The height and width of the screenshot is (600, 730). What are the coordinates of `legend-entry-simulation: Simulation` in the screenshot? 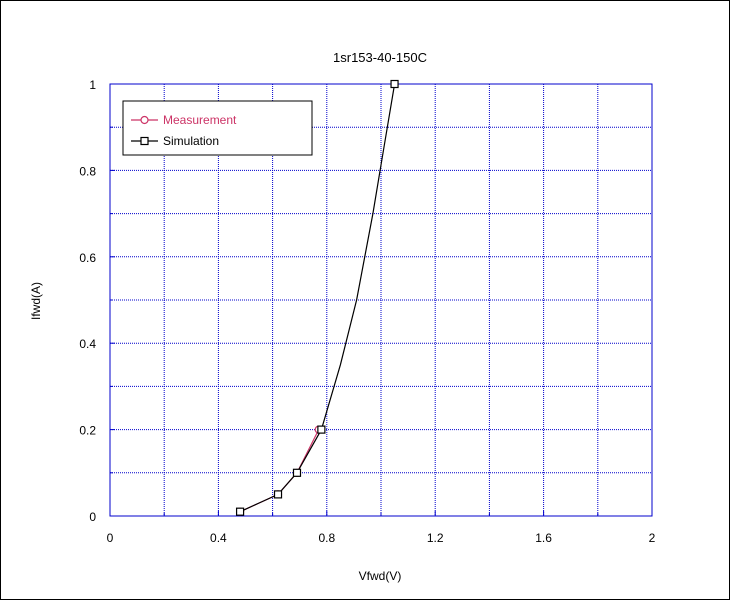 It's located at (175, 141).